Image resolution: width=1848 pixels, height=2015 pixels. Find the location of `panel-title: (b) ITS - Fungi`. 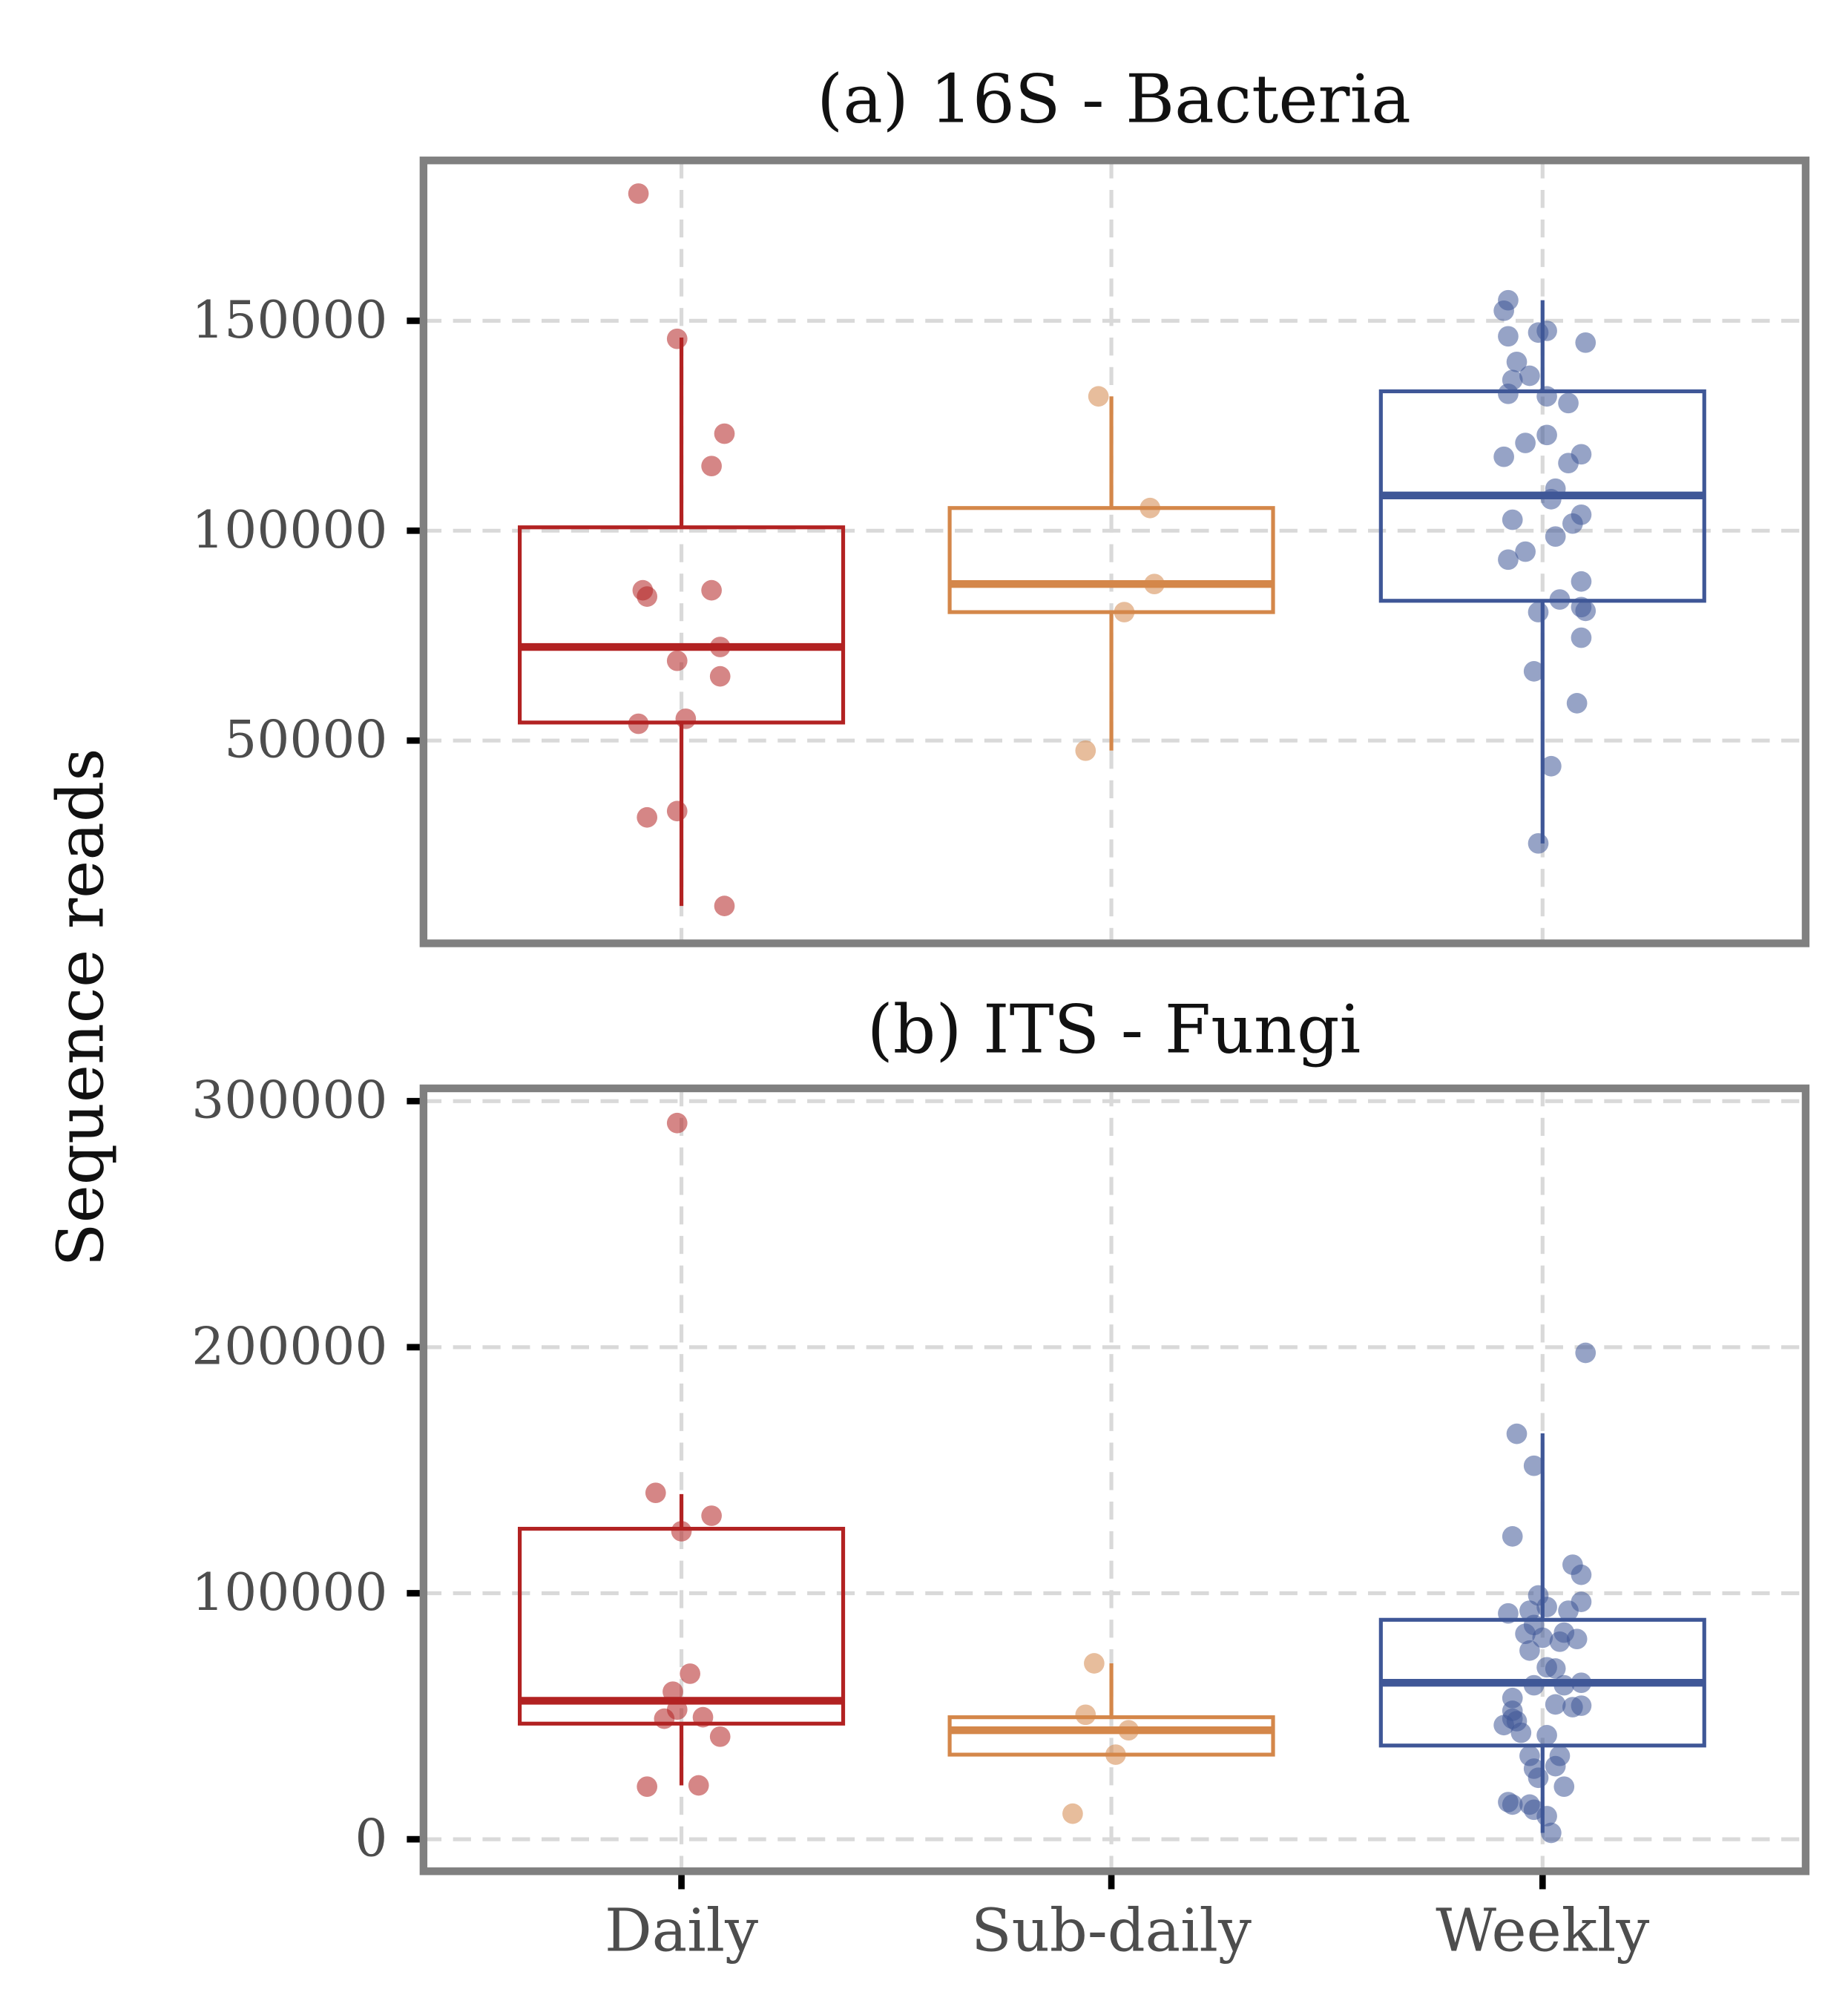

panel-title: (b) ITS - Fungi is located at coordinates (1114, 1030).